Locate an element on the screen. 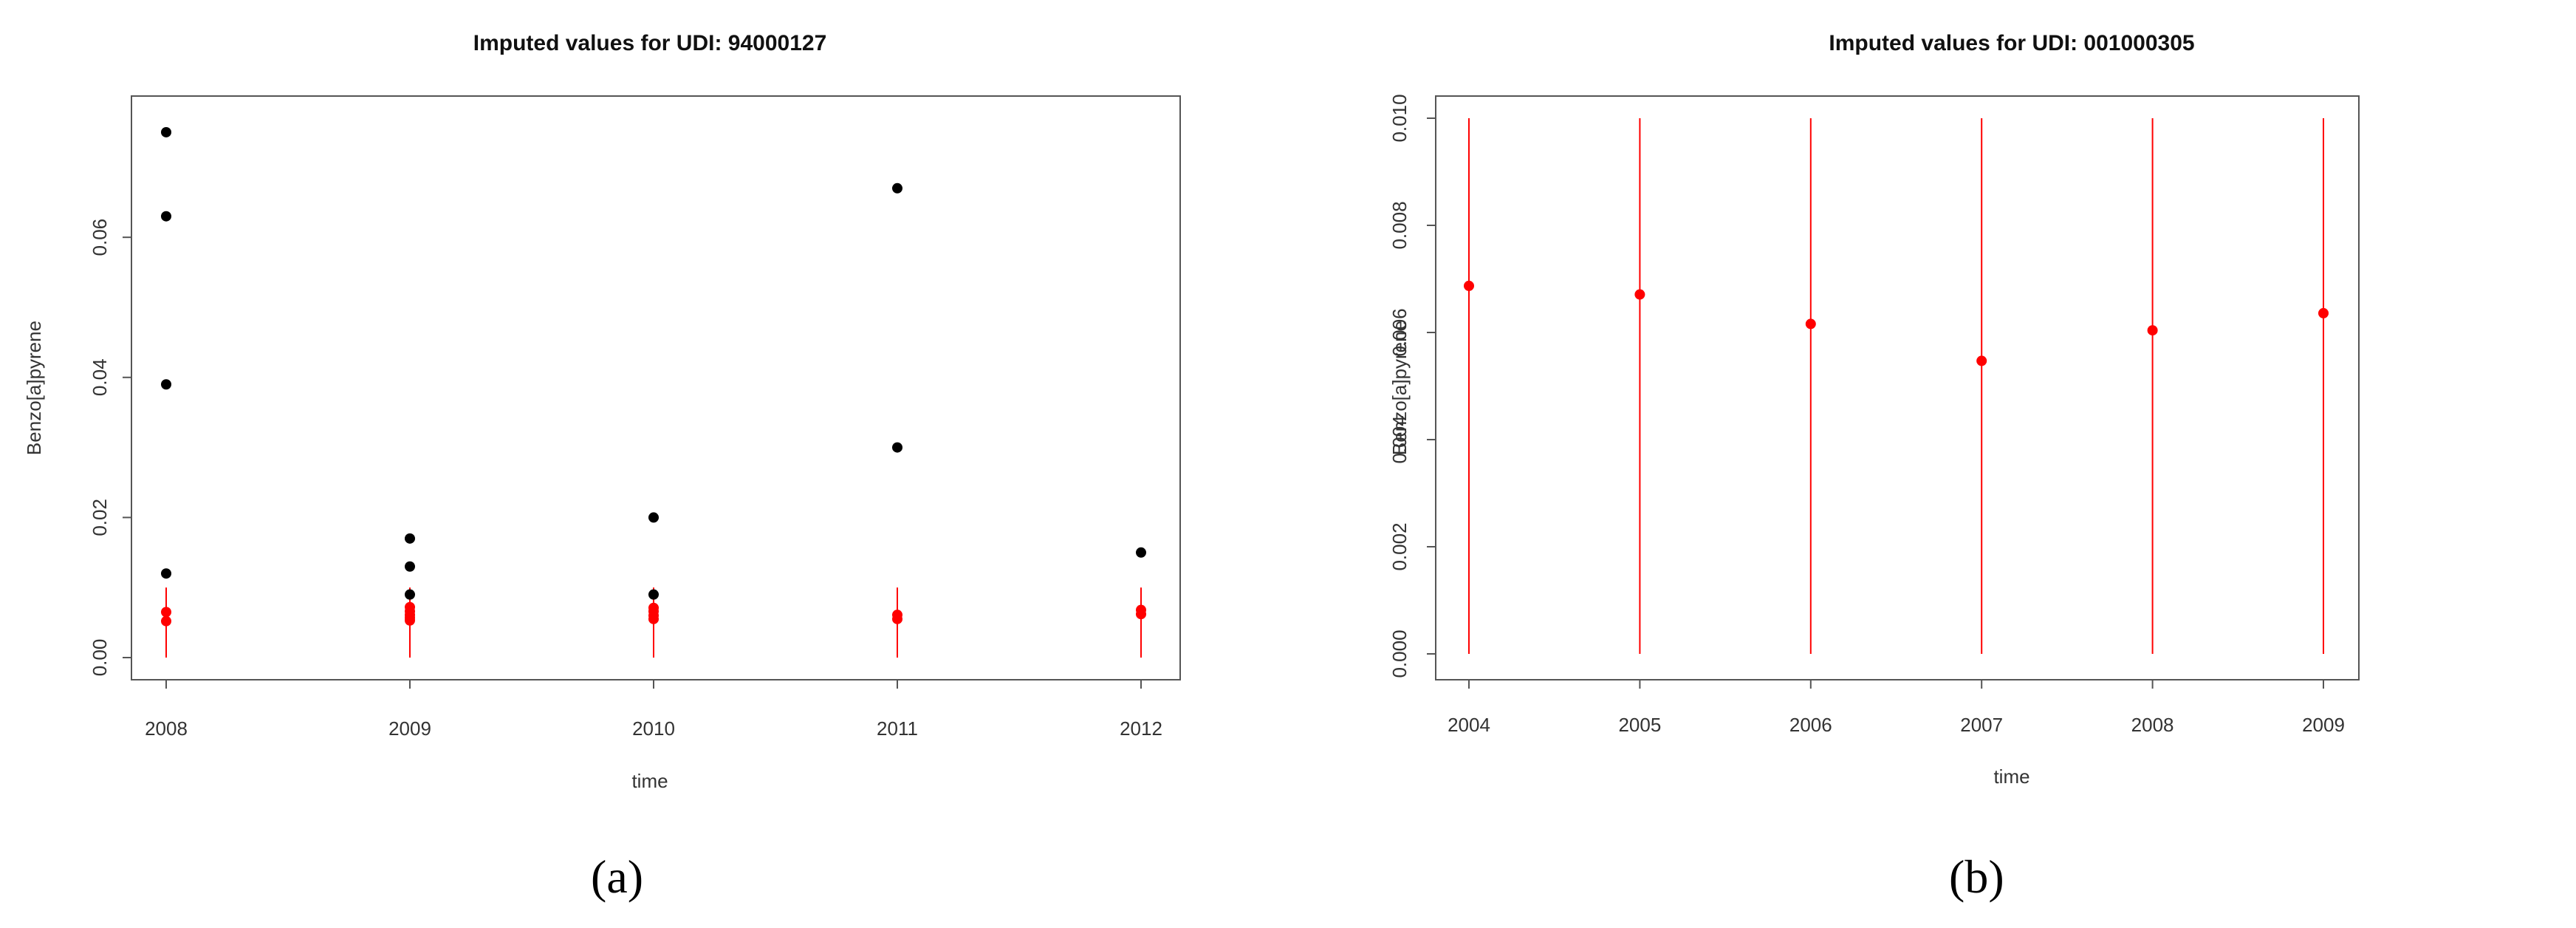  y-tick-label: 0.06 is located at coordinates (100, 237).